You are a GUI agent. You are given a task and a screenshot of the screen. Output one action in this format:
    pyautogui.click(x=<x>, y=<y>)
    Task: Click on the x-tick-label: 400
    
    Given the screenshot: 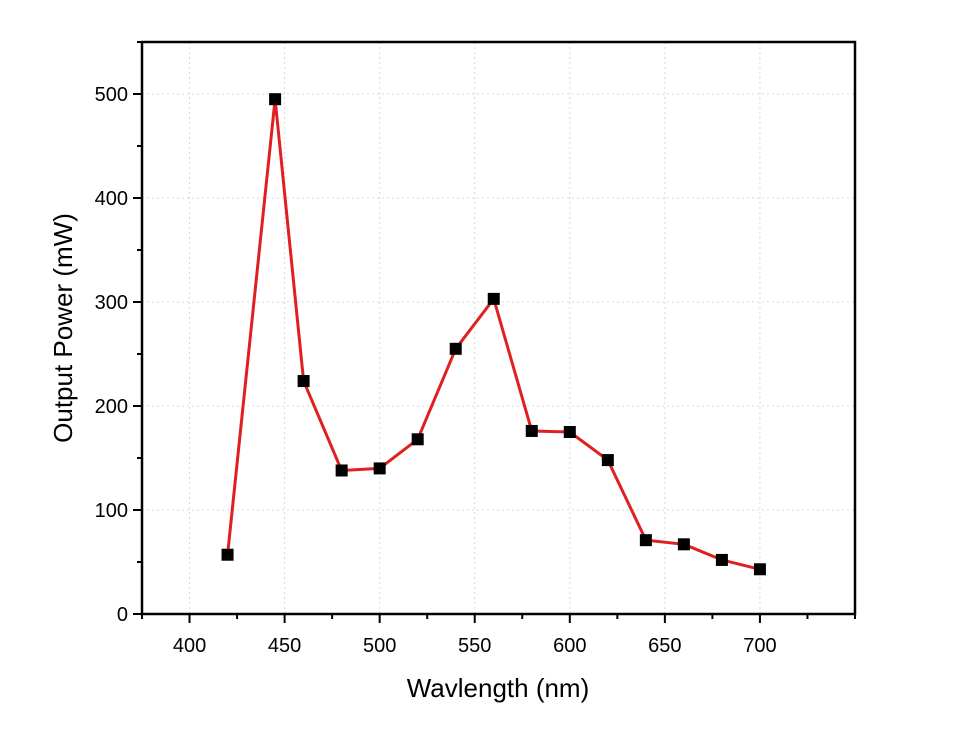 What is the action you would take?
    pyautogui.click(x=189, y=646)
    